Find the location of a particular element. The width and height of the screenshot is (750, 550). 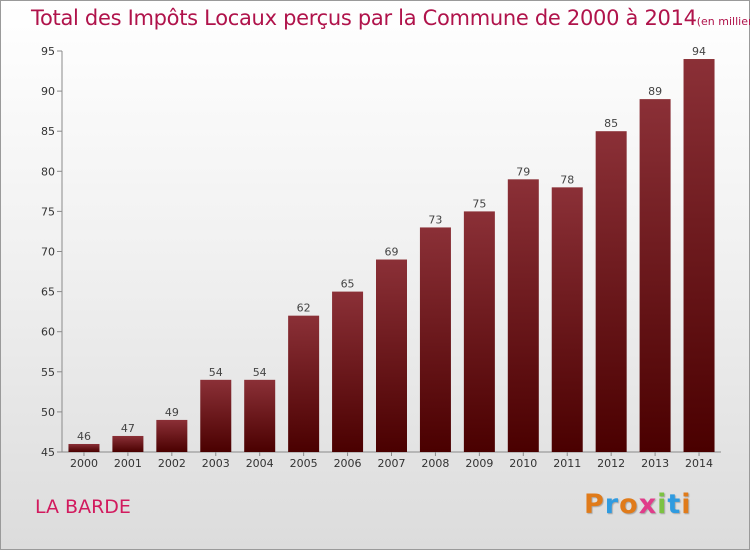

bar-2009 is located at coordinates (479, 331).